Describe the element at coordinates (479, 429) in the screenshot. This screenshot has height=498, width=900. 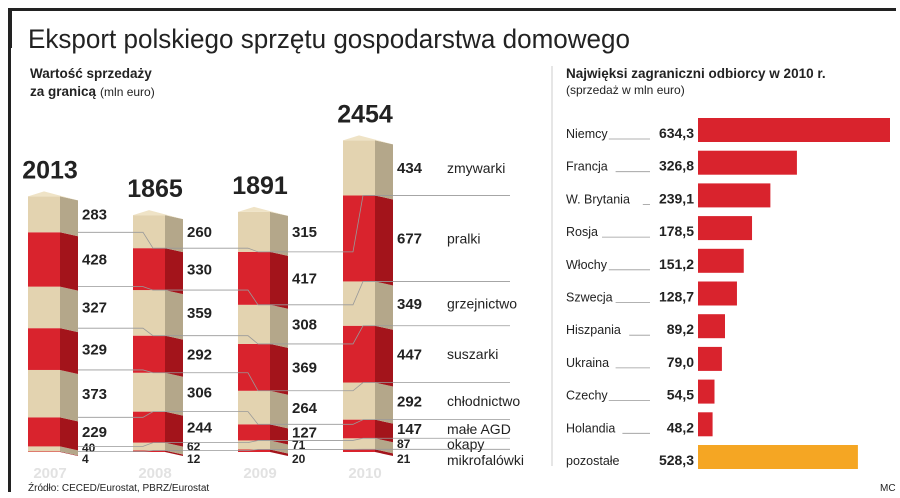
I see `series-label: małe AGD` at that location.